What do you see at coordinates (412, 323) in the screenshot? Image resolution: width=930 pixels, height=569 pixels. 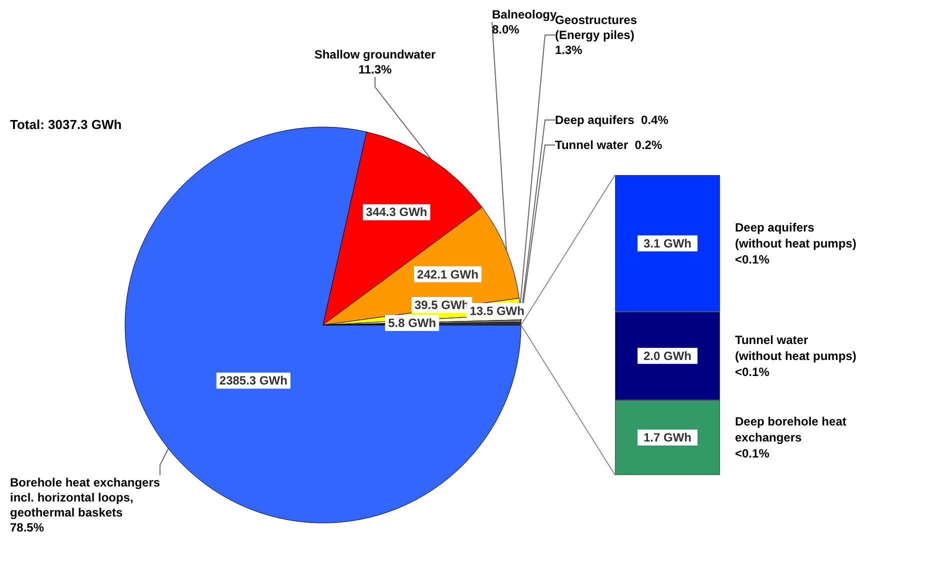 I see `data-label: 5.8 GWh` at bounding box center [412, 323].